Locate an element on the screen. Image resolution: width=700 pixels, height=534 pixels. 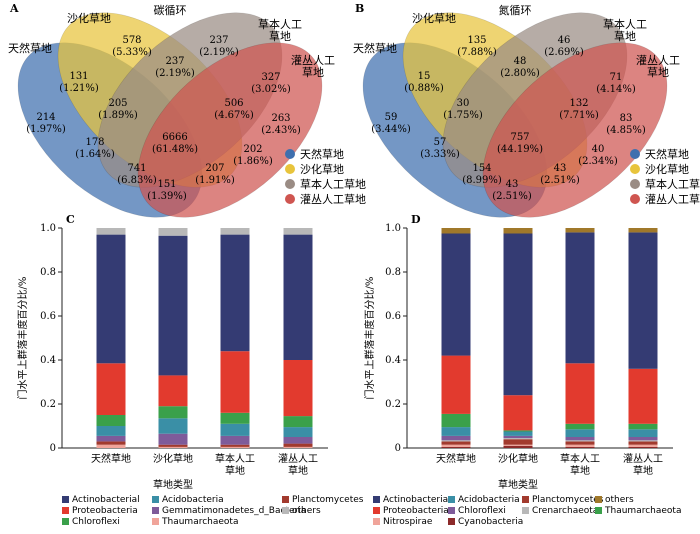
x-tick-label: 草本人工 is located at coordinates (580, 458).